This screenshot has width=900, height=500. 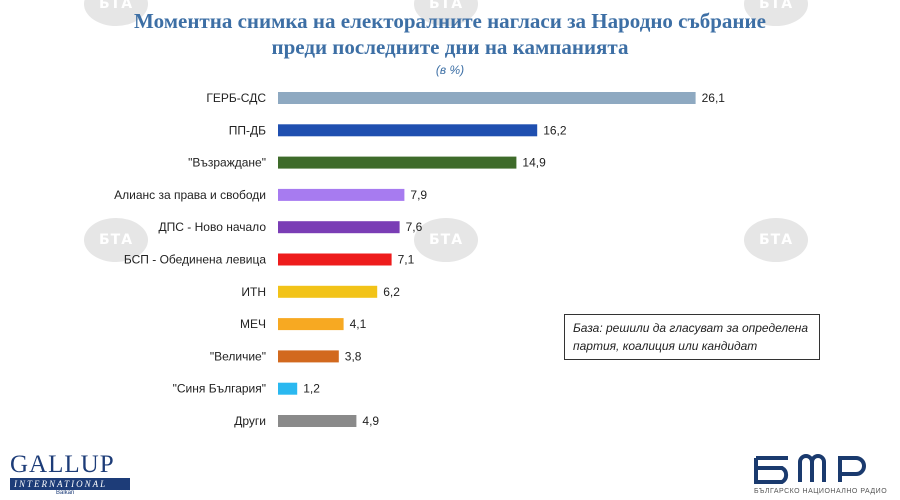 I want to click on category-label: ДПС - Ново начало, so click(x=213, y=227).